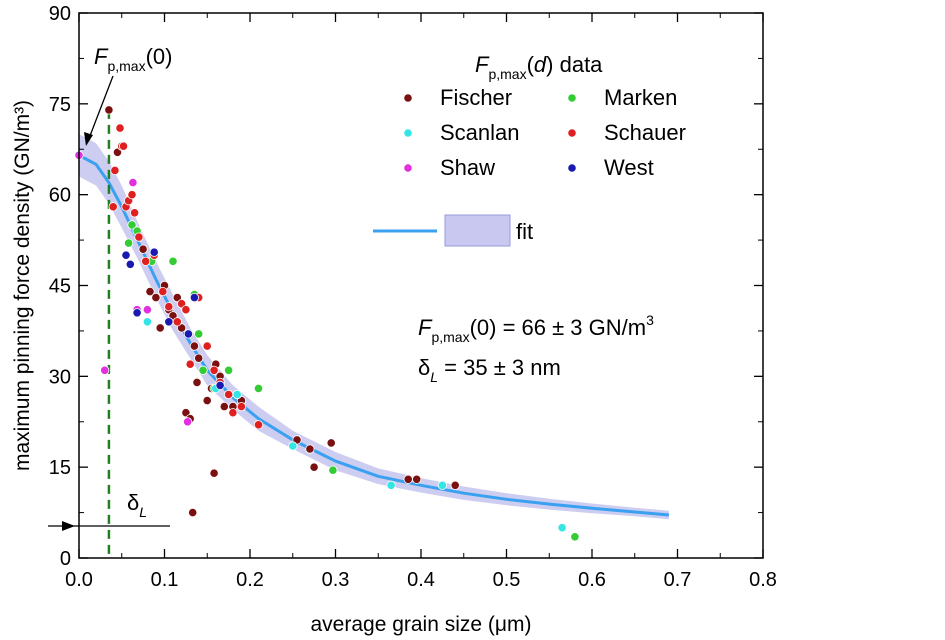 Image resolution: width=945 pixels, height=640 pixels. Describe the element at coordinates (408, 98) in the screenshot. I see `legend-marker-fischer` at that location.